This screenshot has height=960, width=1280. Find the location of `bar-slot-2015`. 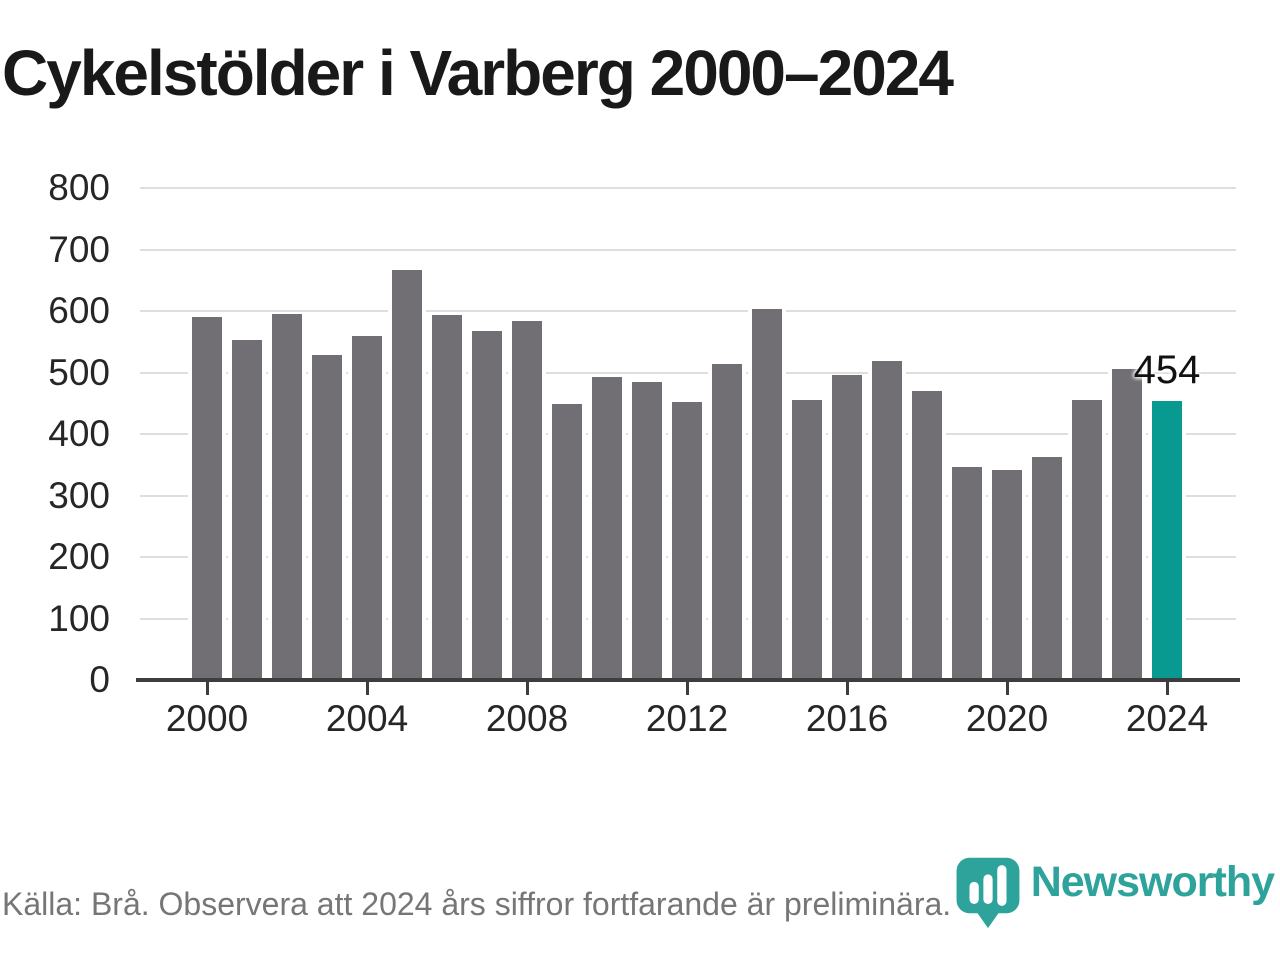

bar-slot-2015 is located at coordinates (807, 434).